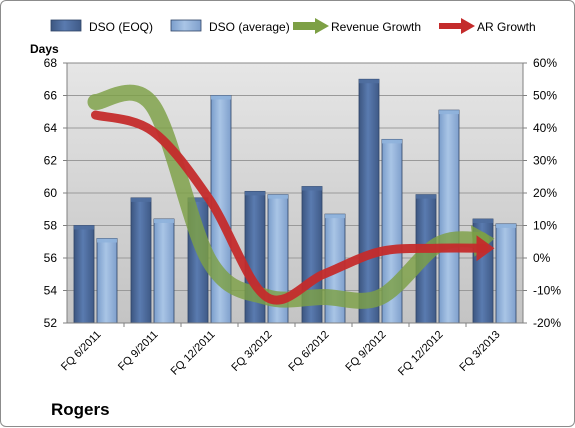 This screenshot has height=428, width=575. Describe the element at coordinates (547, 323) in the screenshot. I see `y2-tick-label: -20%` at that location.